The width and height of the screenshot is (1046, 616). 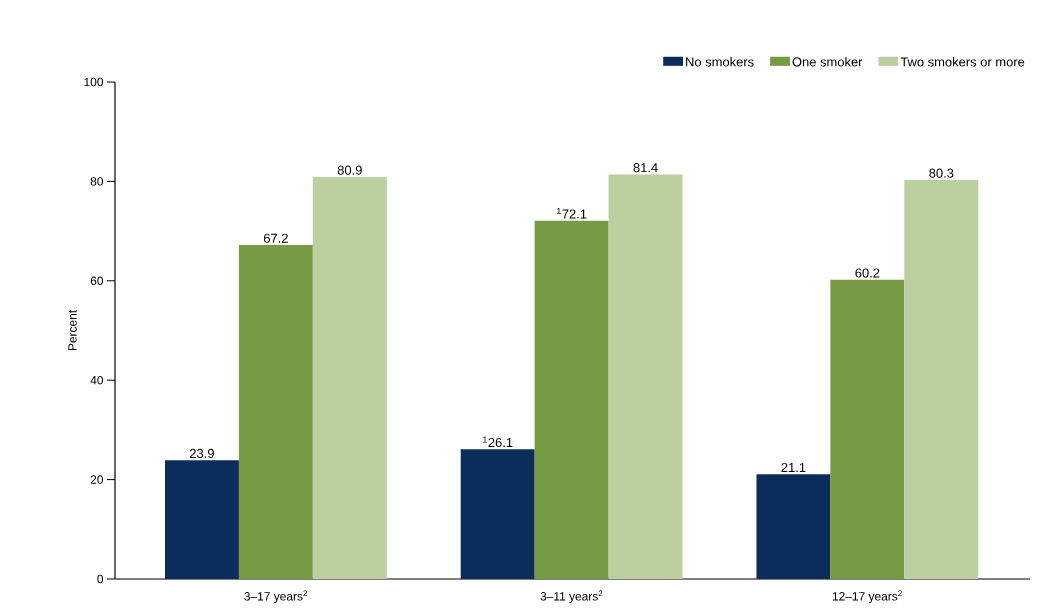 I want to click on data-label: 21.1, so click(x=793, y=467).